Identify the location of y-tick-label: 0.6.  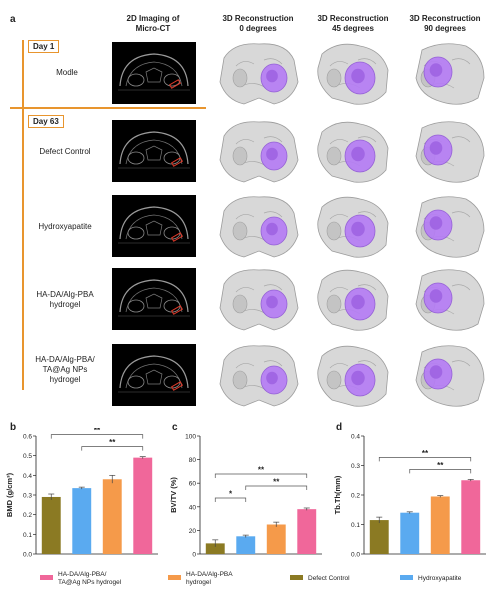
(27, 437).